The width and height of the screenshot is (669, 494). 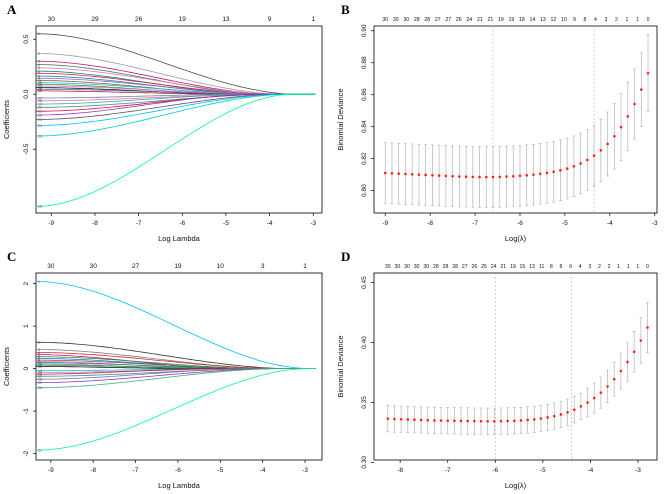 What do you see at coordinates (40, 83) in the screenshot?
I see `svg-text: 11` at bounding box center [40, 83].